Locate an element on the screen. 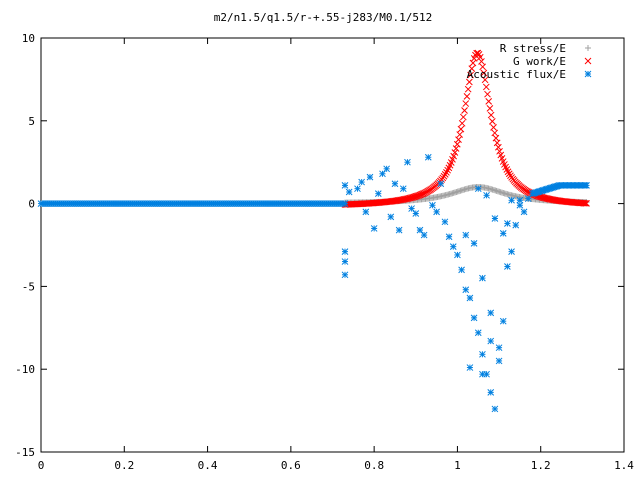 The width and height of the screenshot is (640, 480). x-tick-label: 1.4 is located at coordinates (624, 465).